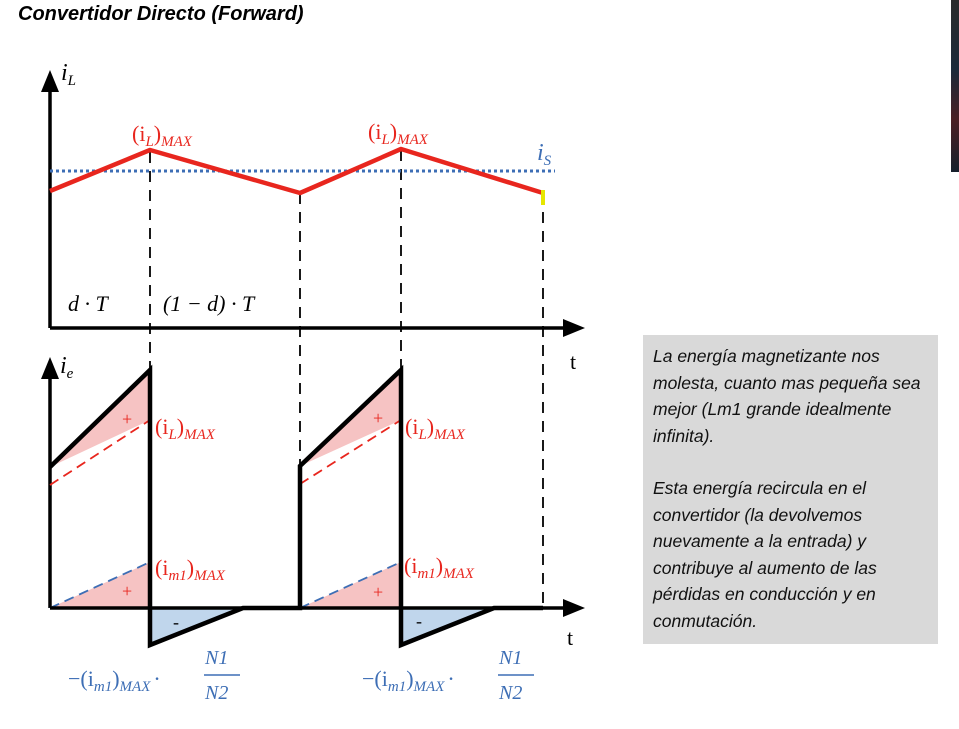 This screenshot has height=729, width=959. Describe the element at coordinates (127, 419) in the screenshot. I see `plus-sign-1a: +` at that location.